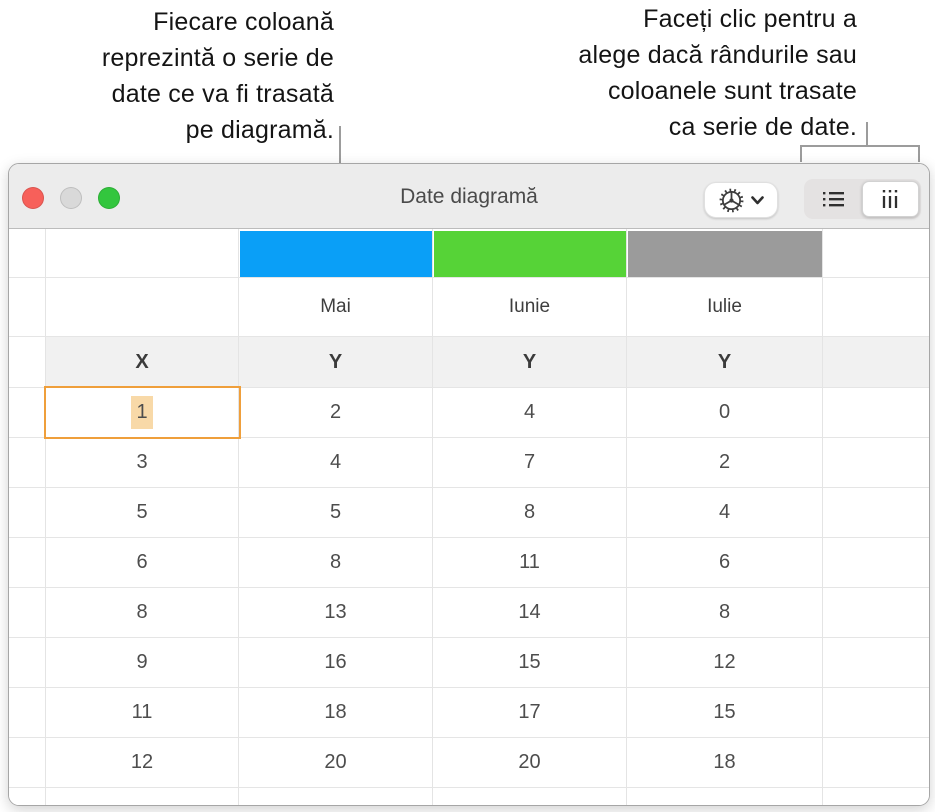 The width and height of the screenshot is (935, 812). I want to click on callout-line-text: alege dacă rândurile sau, so click(717, 55).